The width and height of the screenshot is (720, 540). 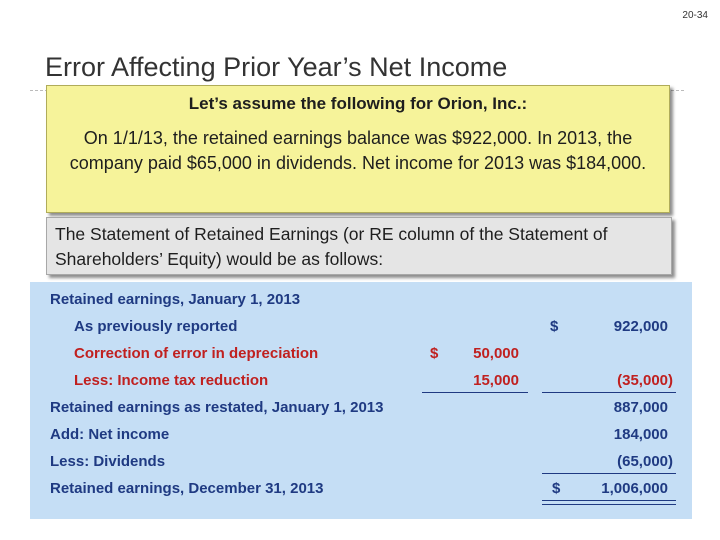 I want to click on row-label-income-tax-reduction: Less: Income tax reduction, so click(x=171, y=380).